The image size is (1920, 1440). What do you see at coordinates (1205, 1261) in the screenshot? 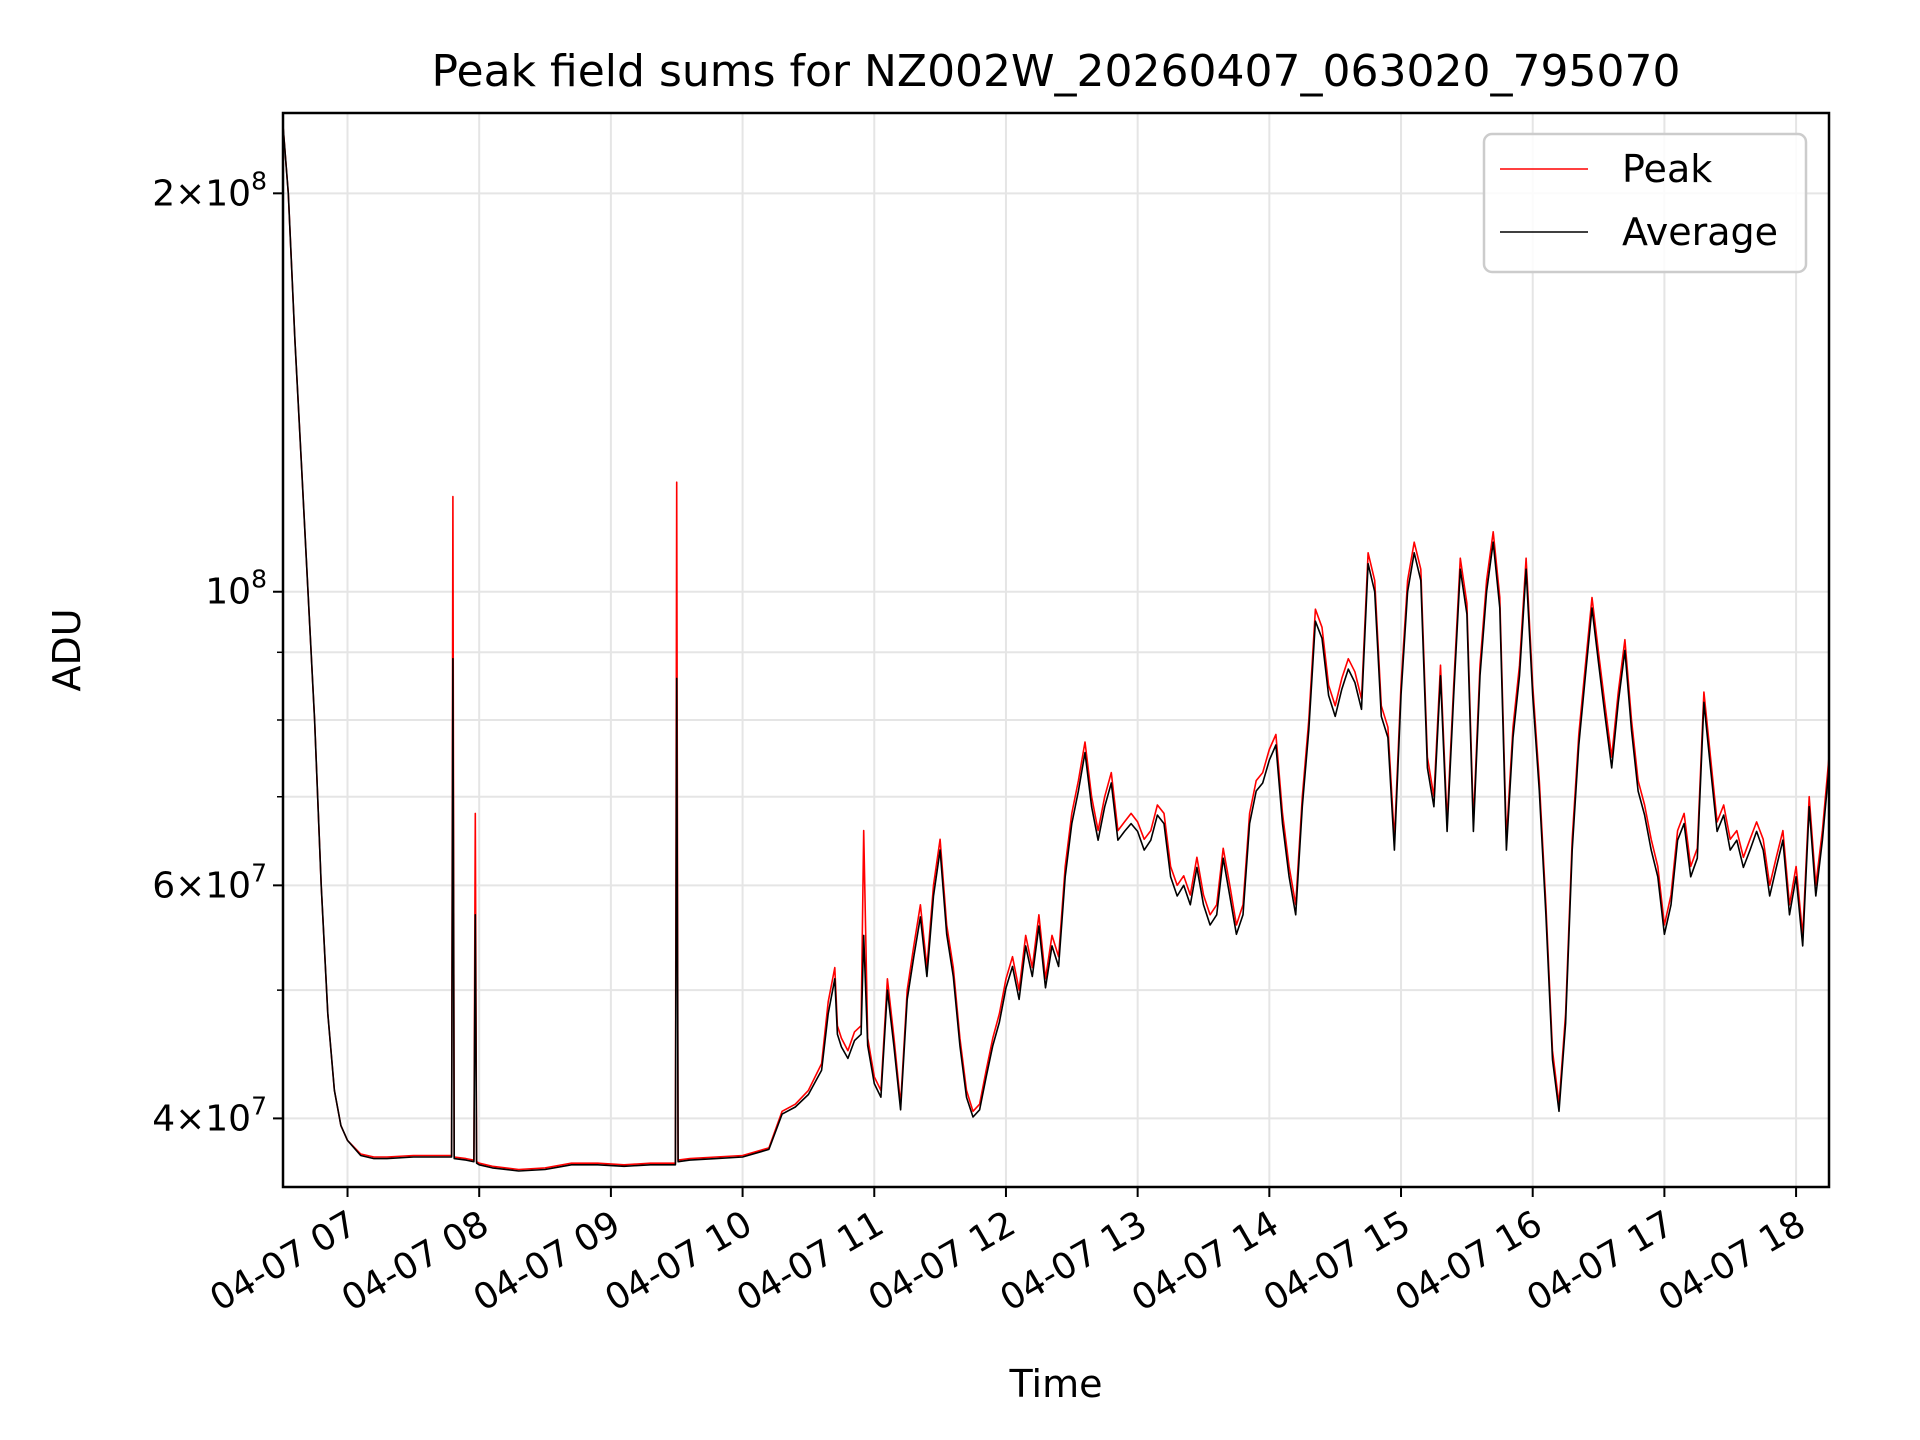
I see `x-tick-label: 04-07 14` at bounding box center [1205, 1261].